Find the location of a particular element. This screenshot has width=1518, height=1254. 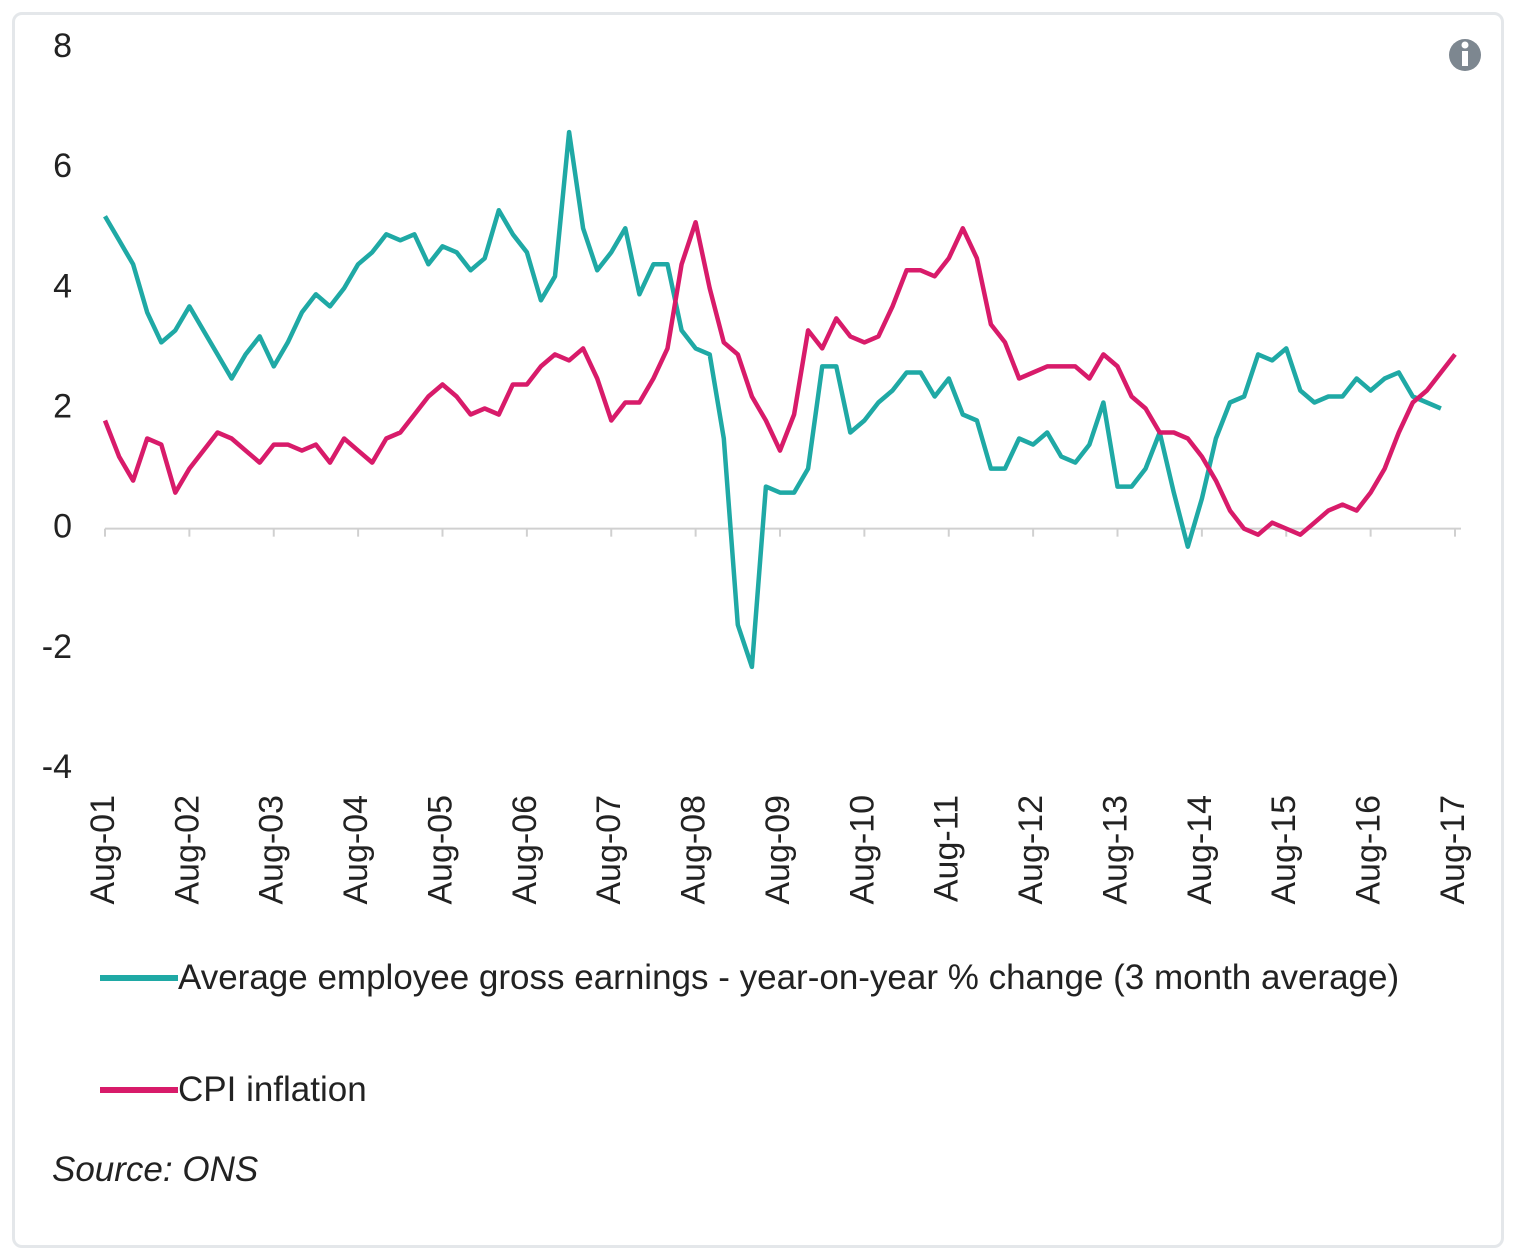

x-tick-label: Aug-04 is located at coordinates (356, 850).